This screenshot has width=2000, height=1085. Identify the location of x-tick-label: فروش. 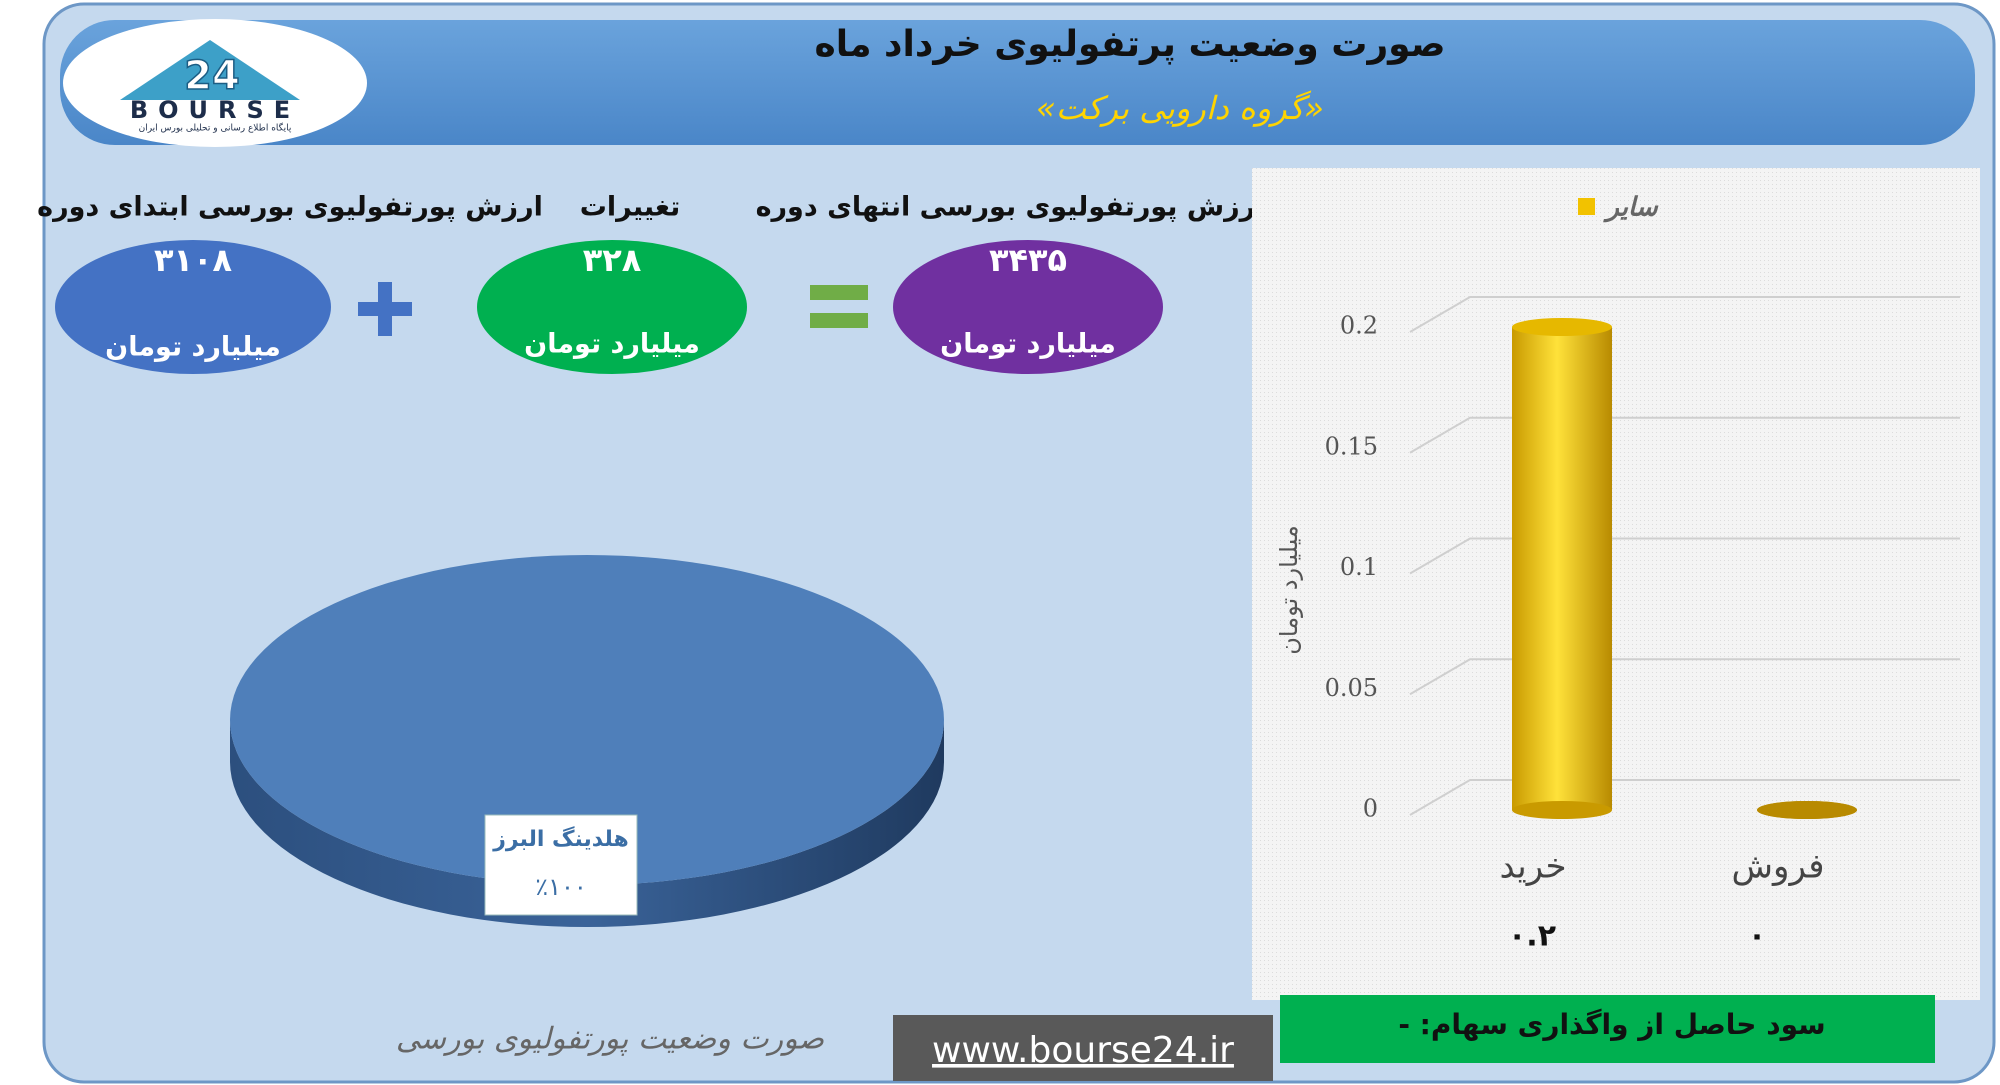
(1778, 867).